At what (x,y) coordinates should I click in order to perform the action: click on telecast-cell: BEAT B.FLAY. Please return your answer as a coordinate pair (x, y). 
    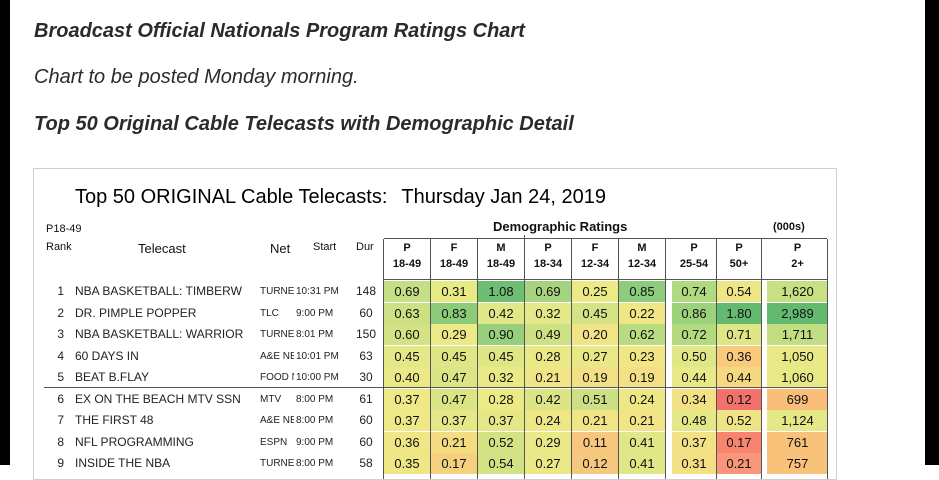
    Looking at the image, I should click on (112, 377).